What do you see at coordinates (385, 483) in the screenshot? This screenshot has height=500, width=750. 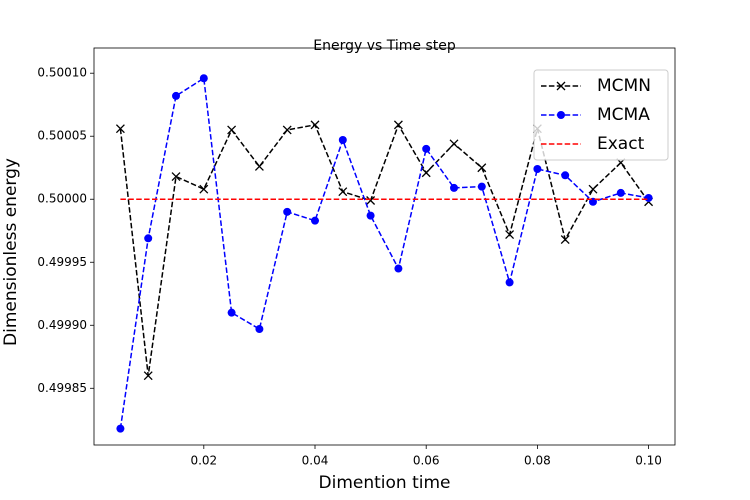 I see `x-axis-label: Dimention time` at bounding box center [385, 483].